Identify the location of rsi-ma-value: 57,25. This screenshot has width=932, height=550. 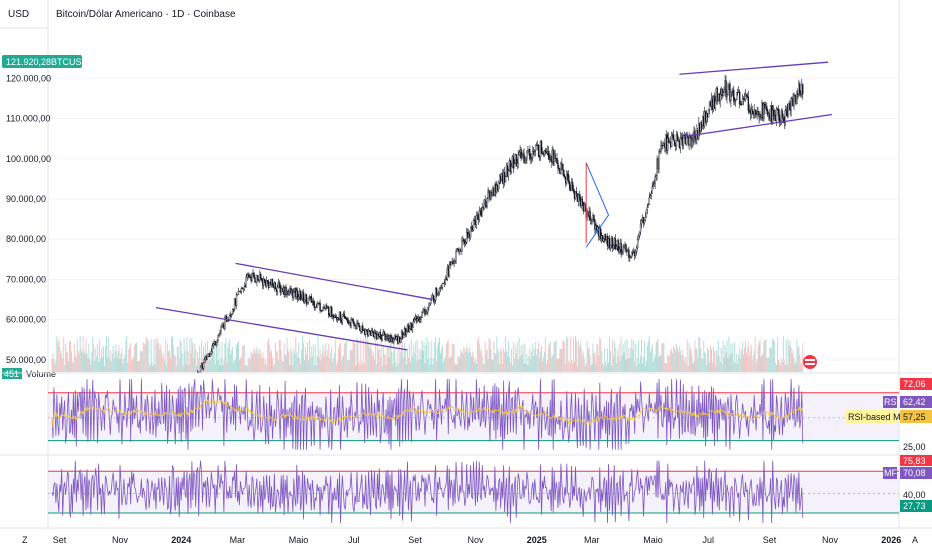
(914, 417).